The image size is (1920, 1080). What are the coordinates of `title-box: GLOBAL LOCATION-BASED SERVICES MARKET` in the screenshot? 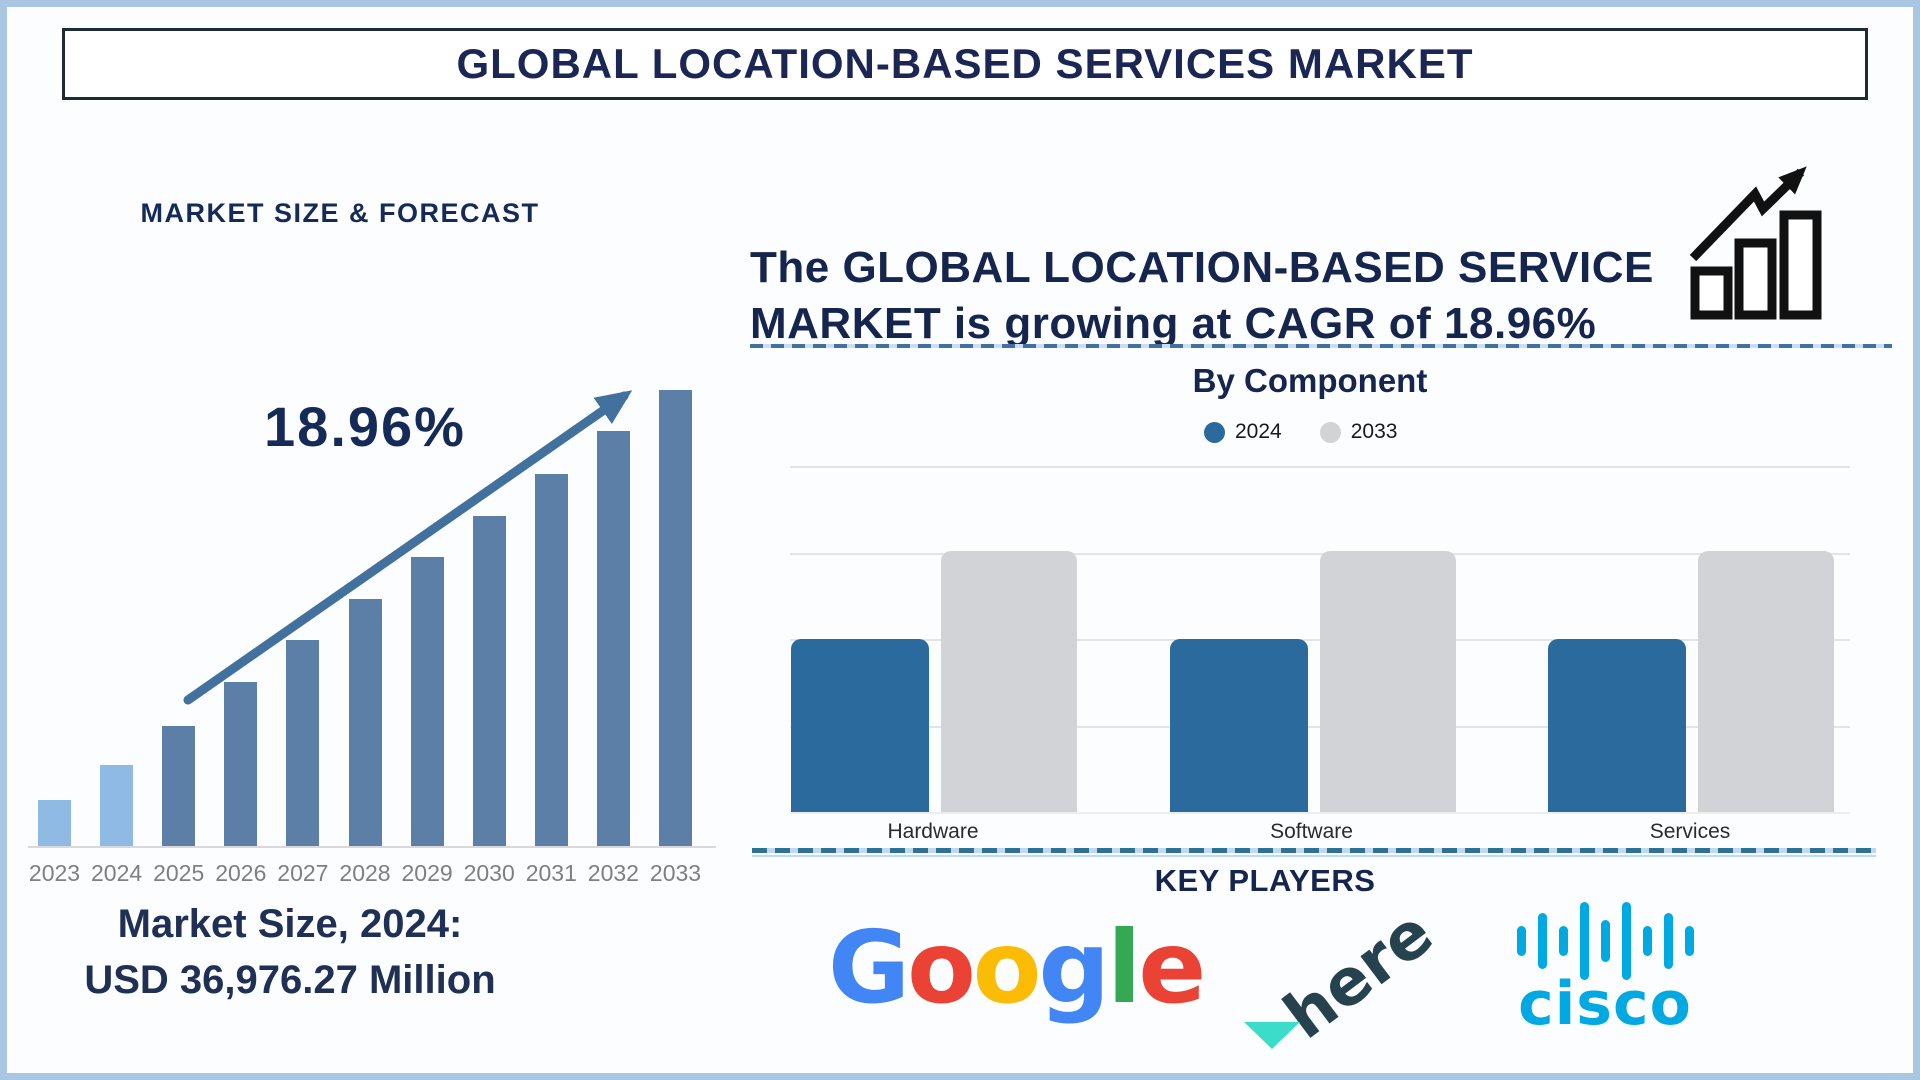 It's located at (965, 64).